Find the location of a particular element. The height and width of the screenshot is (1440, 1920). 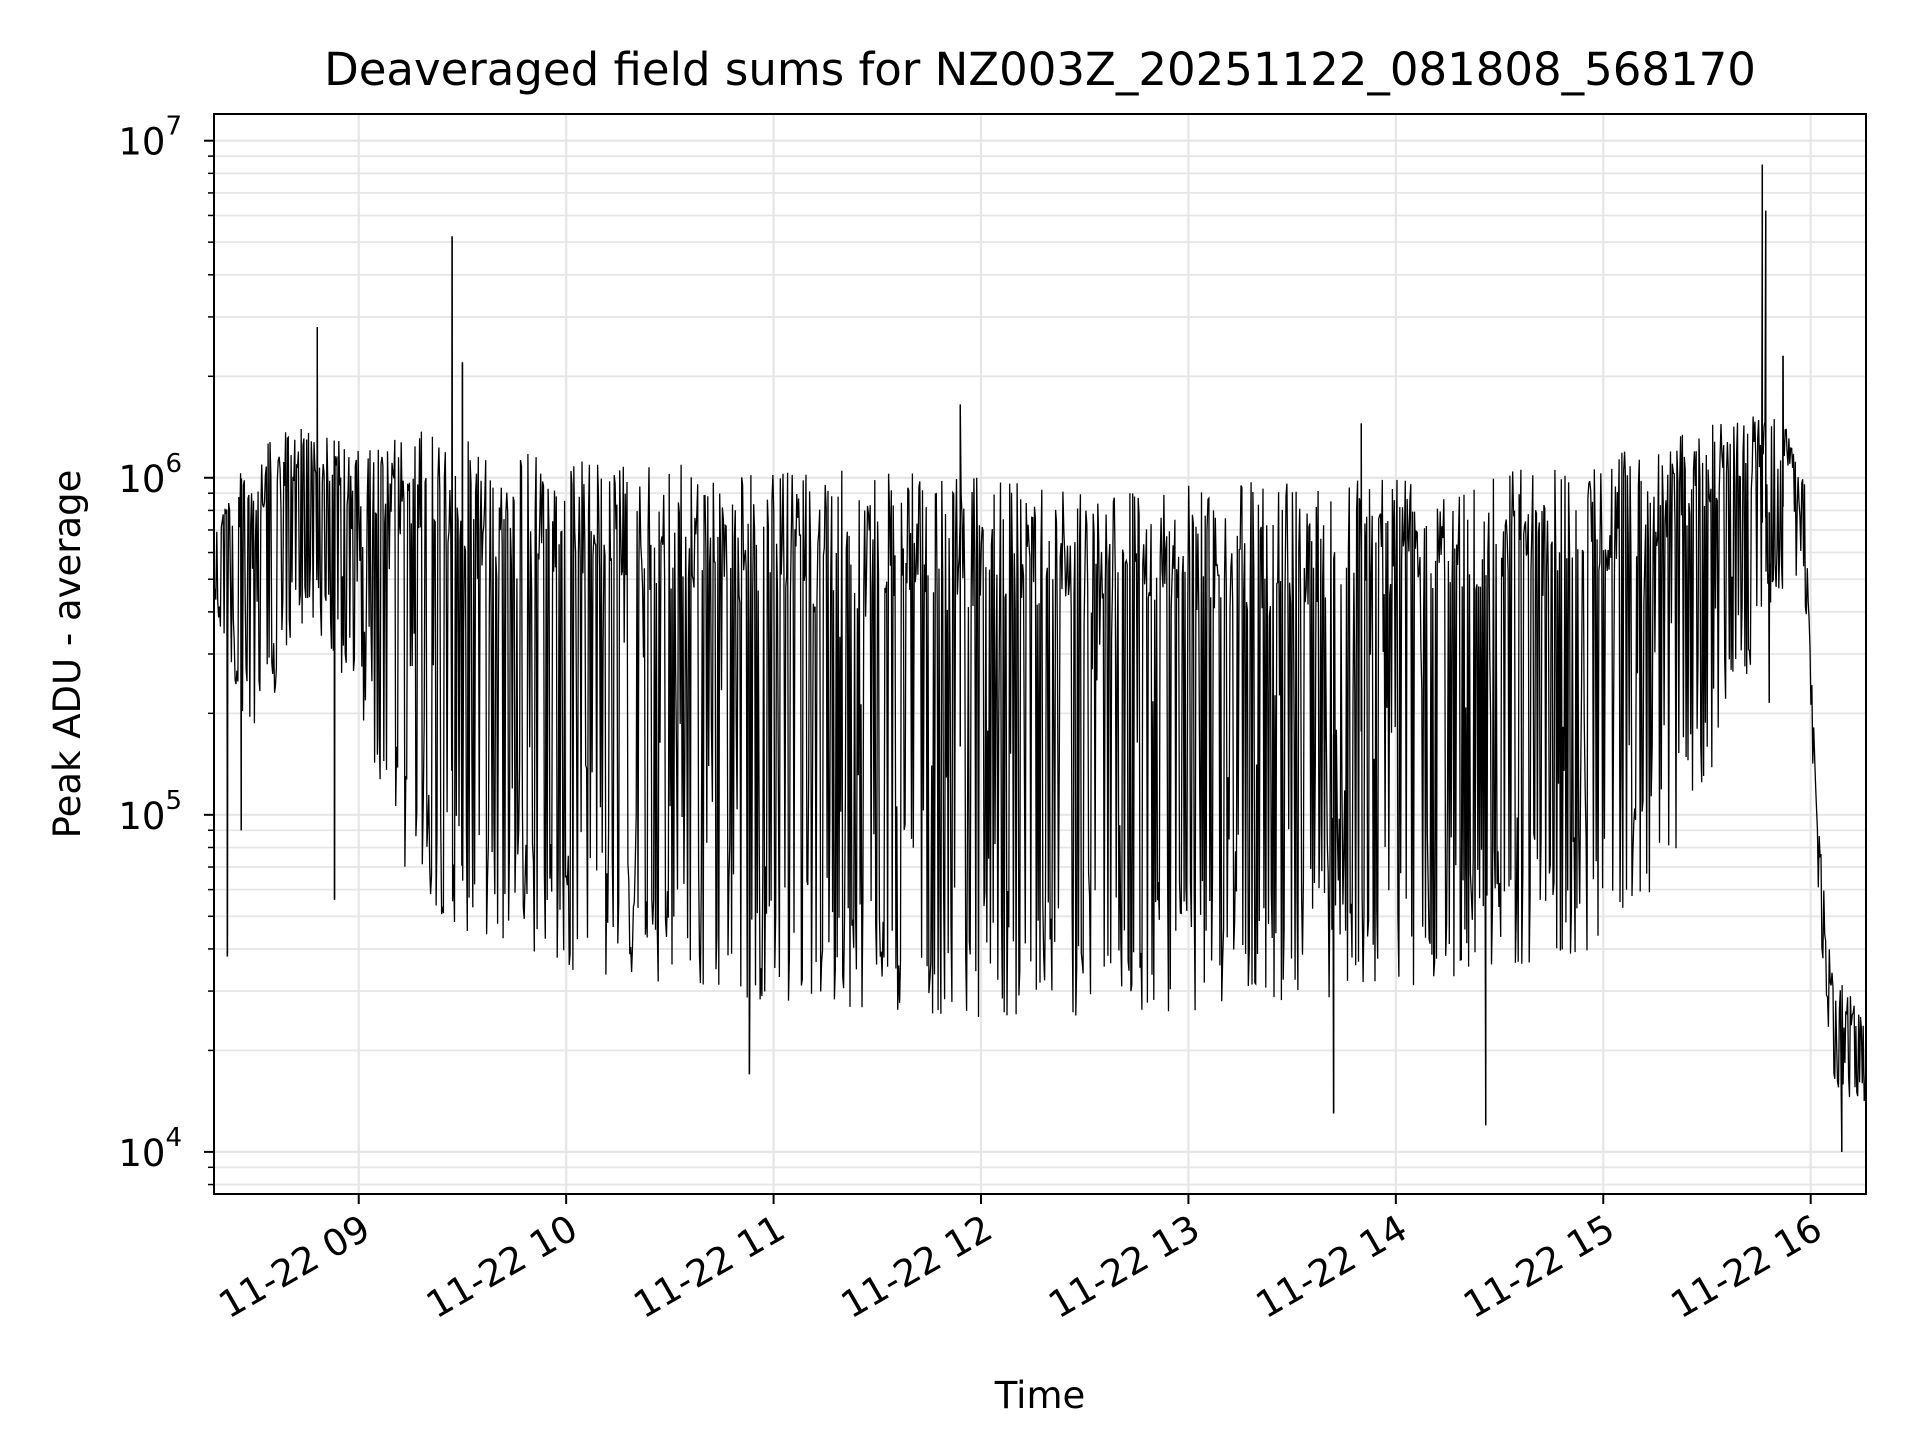

x-tick-label: 11-22 10 is located at coordinates (502, 1267).